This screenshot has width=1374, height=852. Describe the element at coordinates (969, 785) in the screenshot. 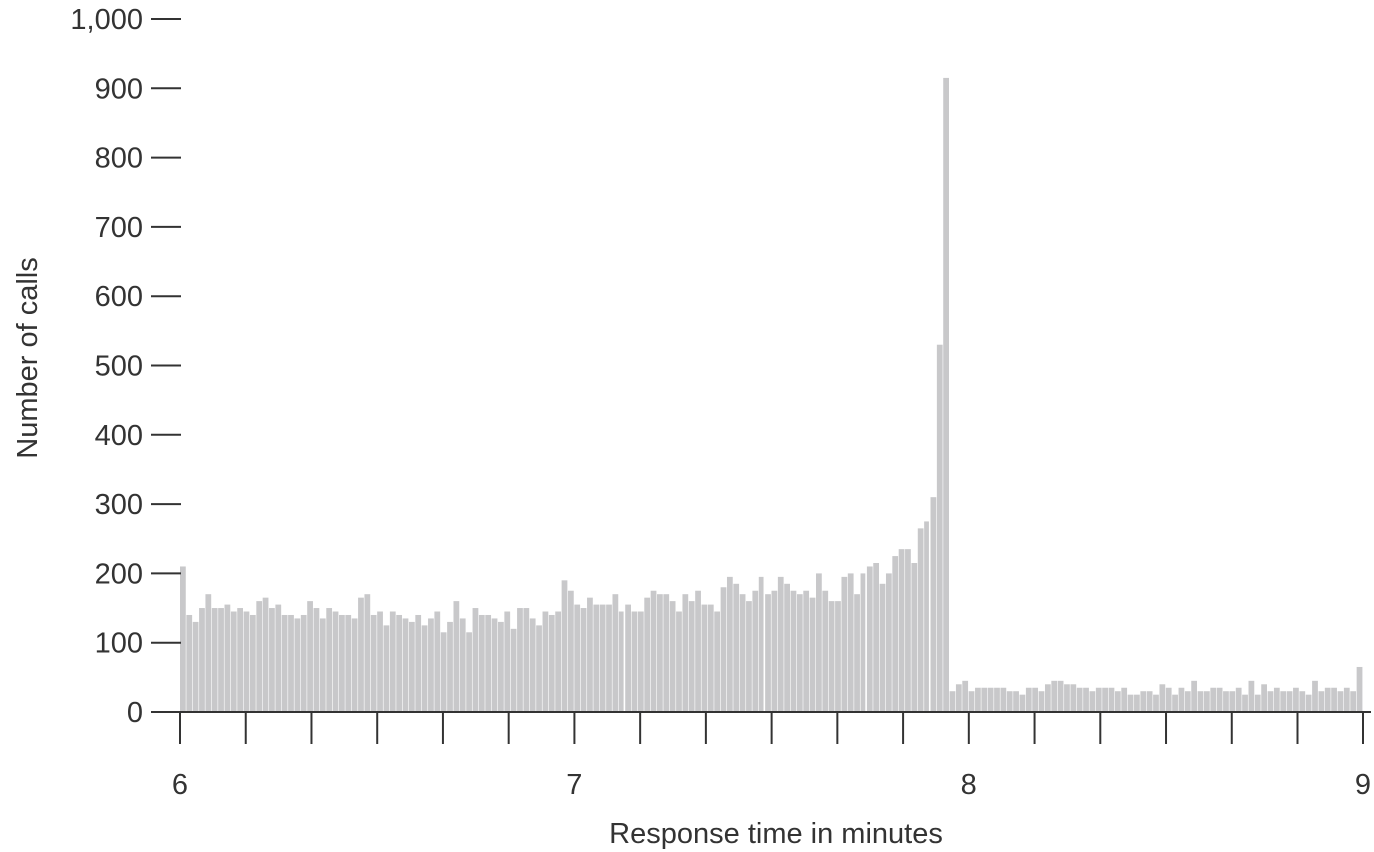

I see `x-tick-label: 8` at that location.